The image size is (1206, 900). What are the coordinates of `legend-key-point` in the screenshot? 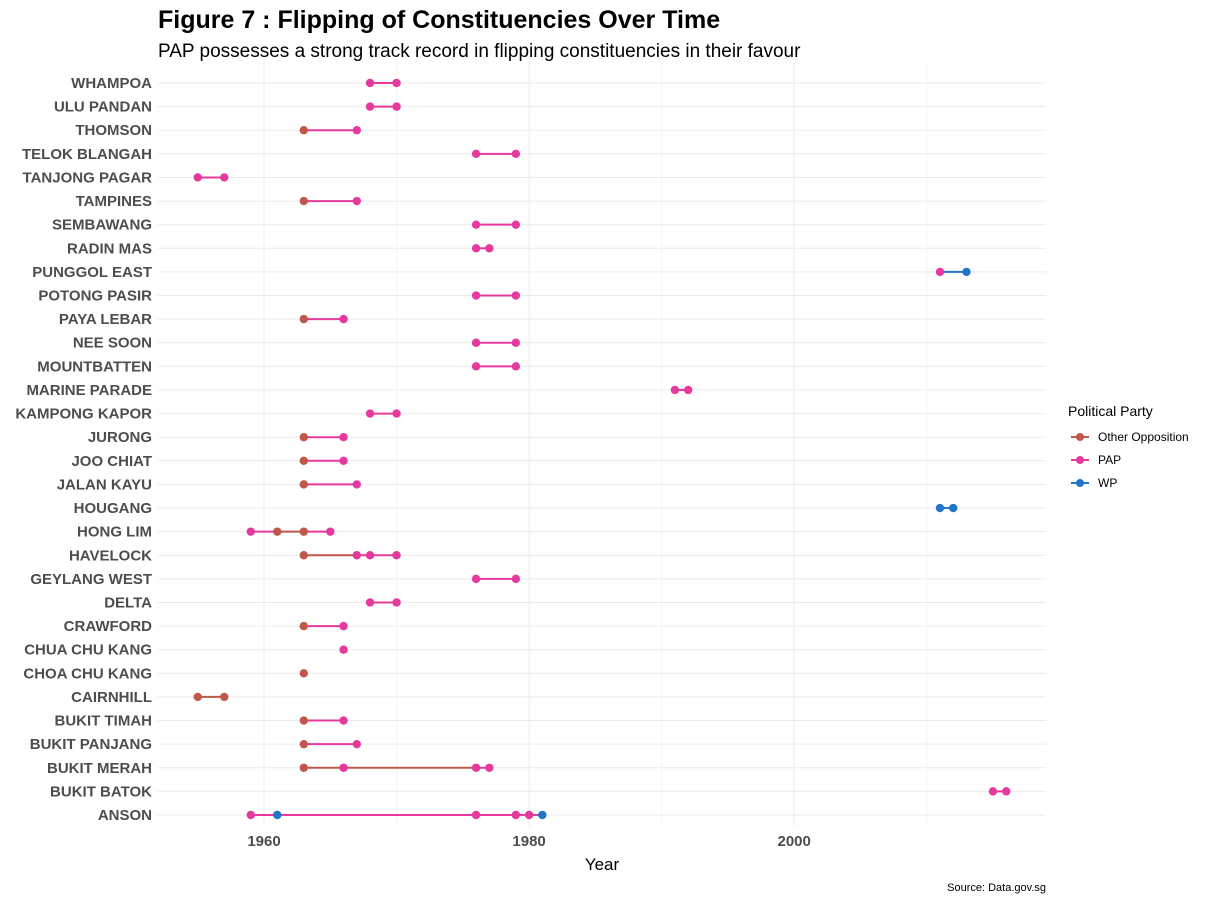 It's located at (1080, 437).